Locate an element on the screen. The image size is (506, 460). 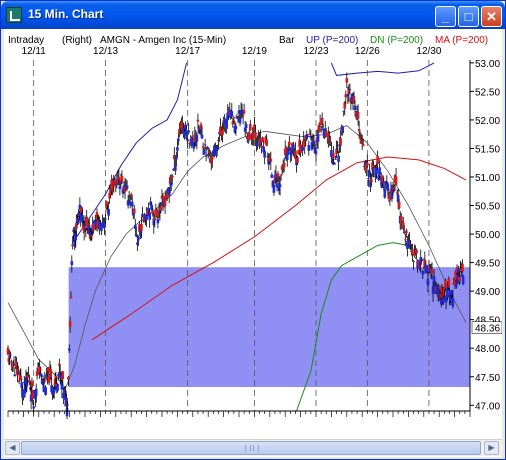
price-tick-label: 51.50 is located at coordinates (487, 149).